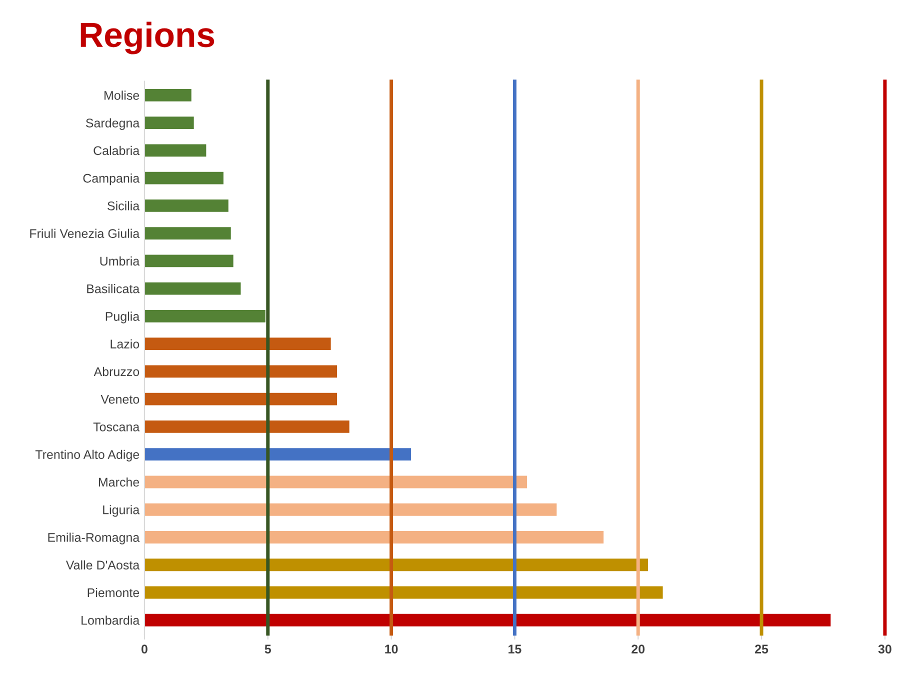  What do you see at coordinates (147, 38) in the screenshot?
I see `chart-title: Regions` at bounding box center [147, 38].